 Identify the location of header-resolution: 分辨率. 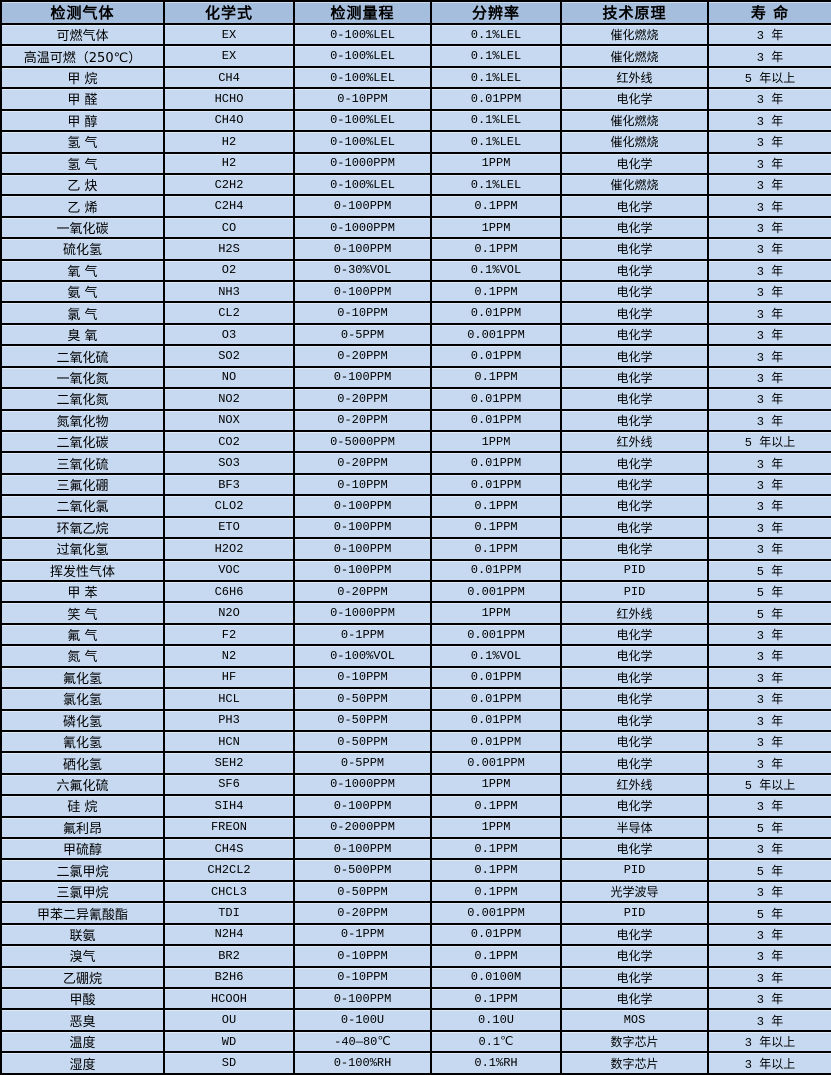
(496, 12).